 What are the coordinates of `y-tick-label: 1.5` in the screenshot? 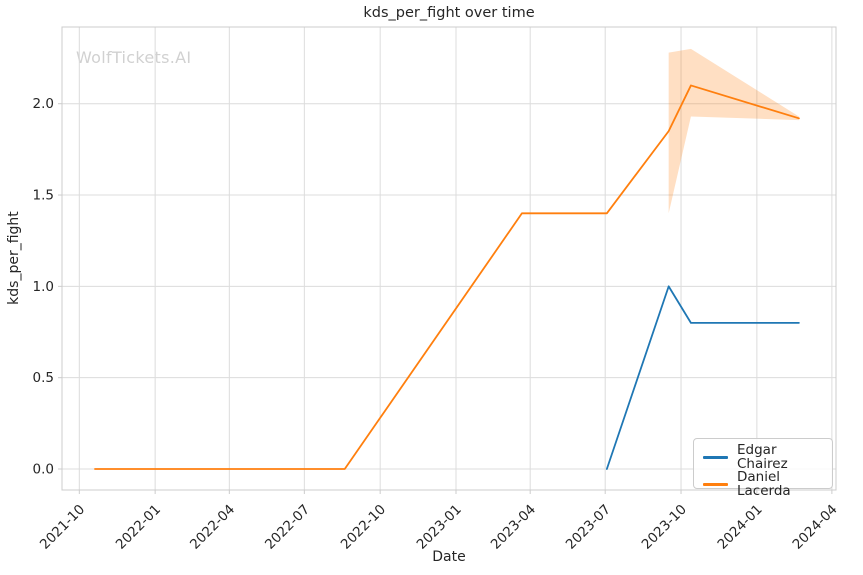 It's located at (43, 196).